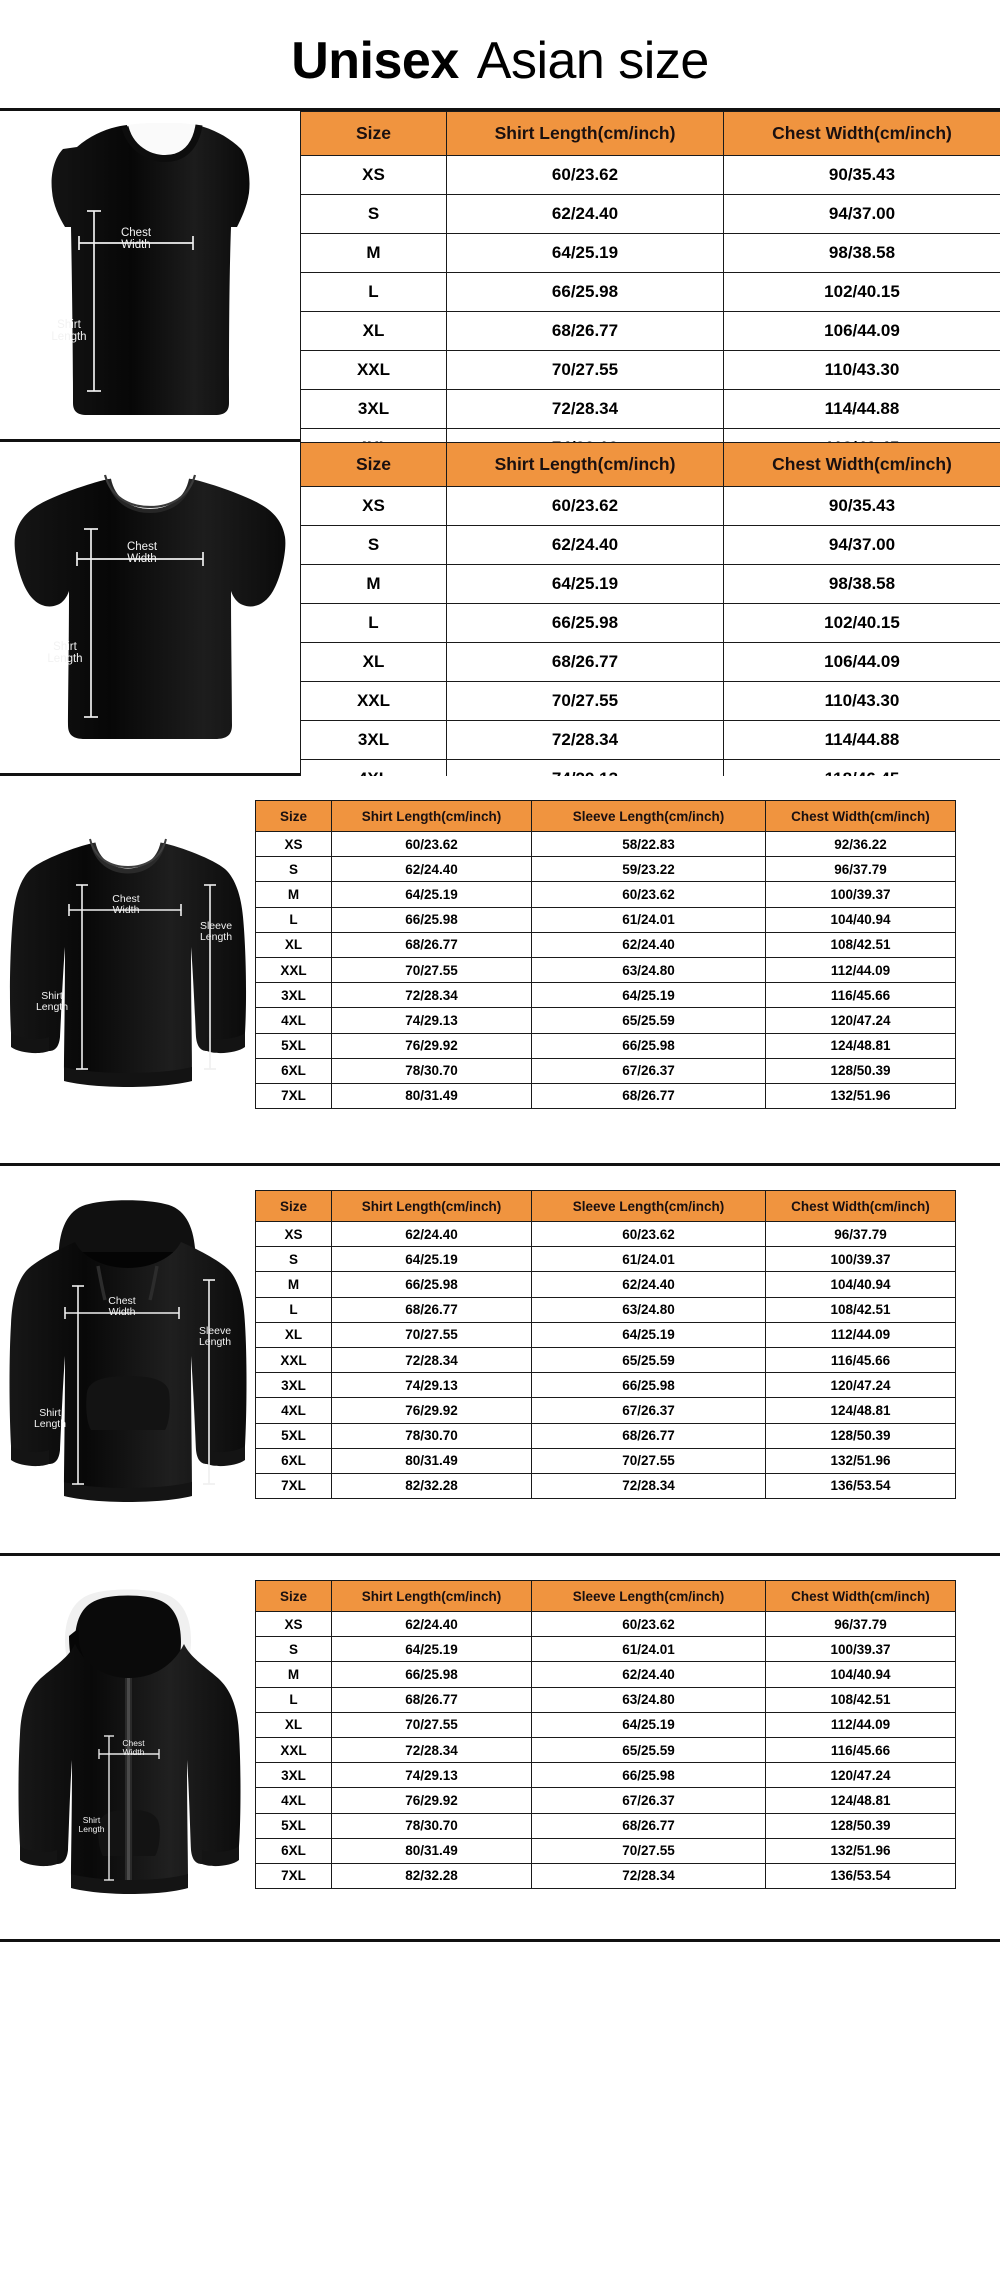  I want to click on table-row: M 64/25.19 60/23.62 100/39.37, so click(605, 894).